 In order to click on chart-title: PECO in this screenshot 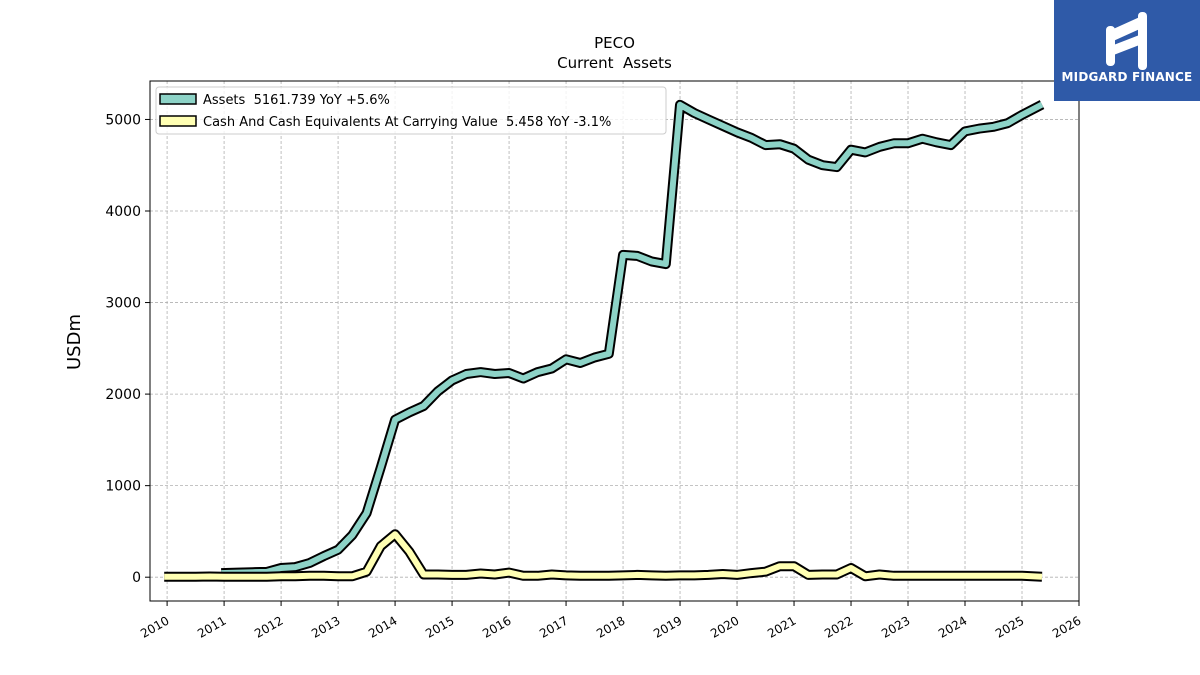, I will do `click(614, 43)`.